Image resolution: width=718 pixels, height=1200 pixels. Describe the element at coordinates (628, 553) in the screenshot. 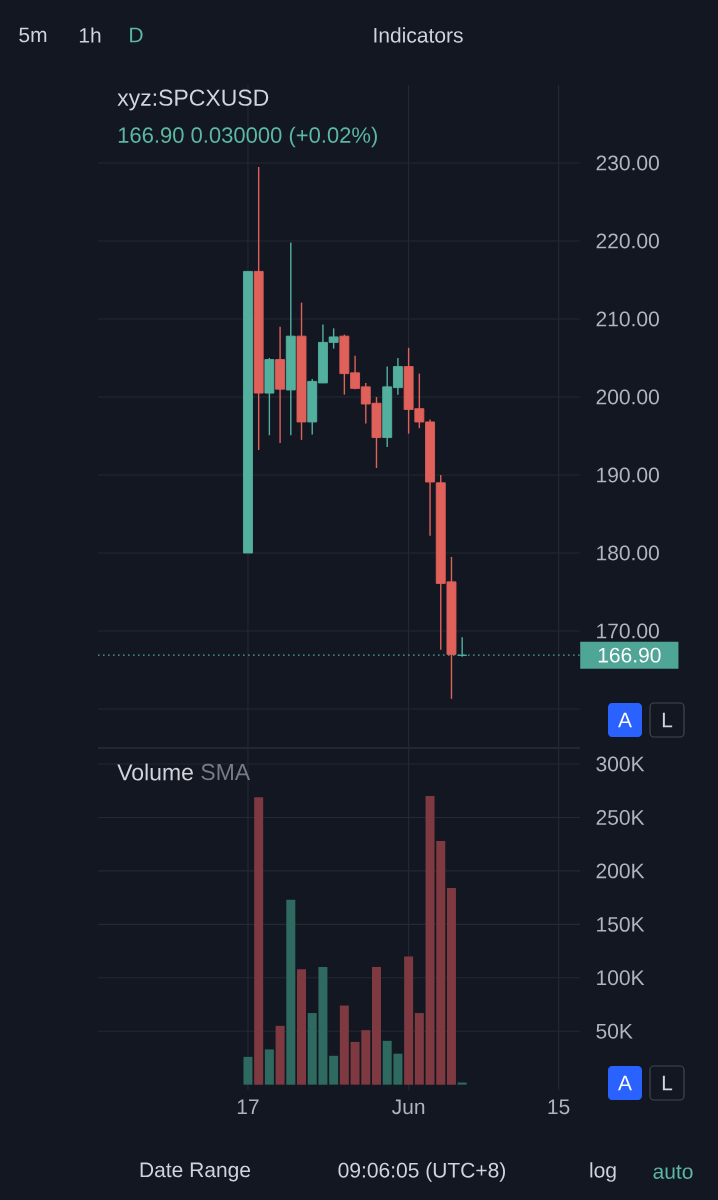

I see `y-tick-label: 180.00` at that location.